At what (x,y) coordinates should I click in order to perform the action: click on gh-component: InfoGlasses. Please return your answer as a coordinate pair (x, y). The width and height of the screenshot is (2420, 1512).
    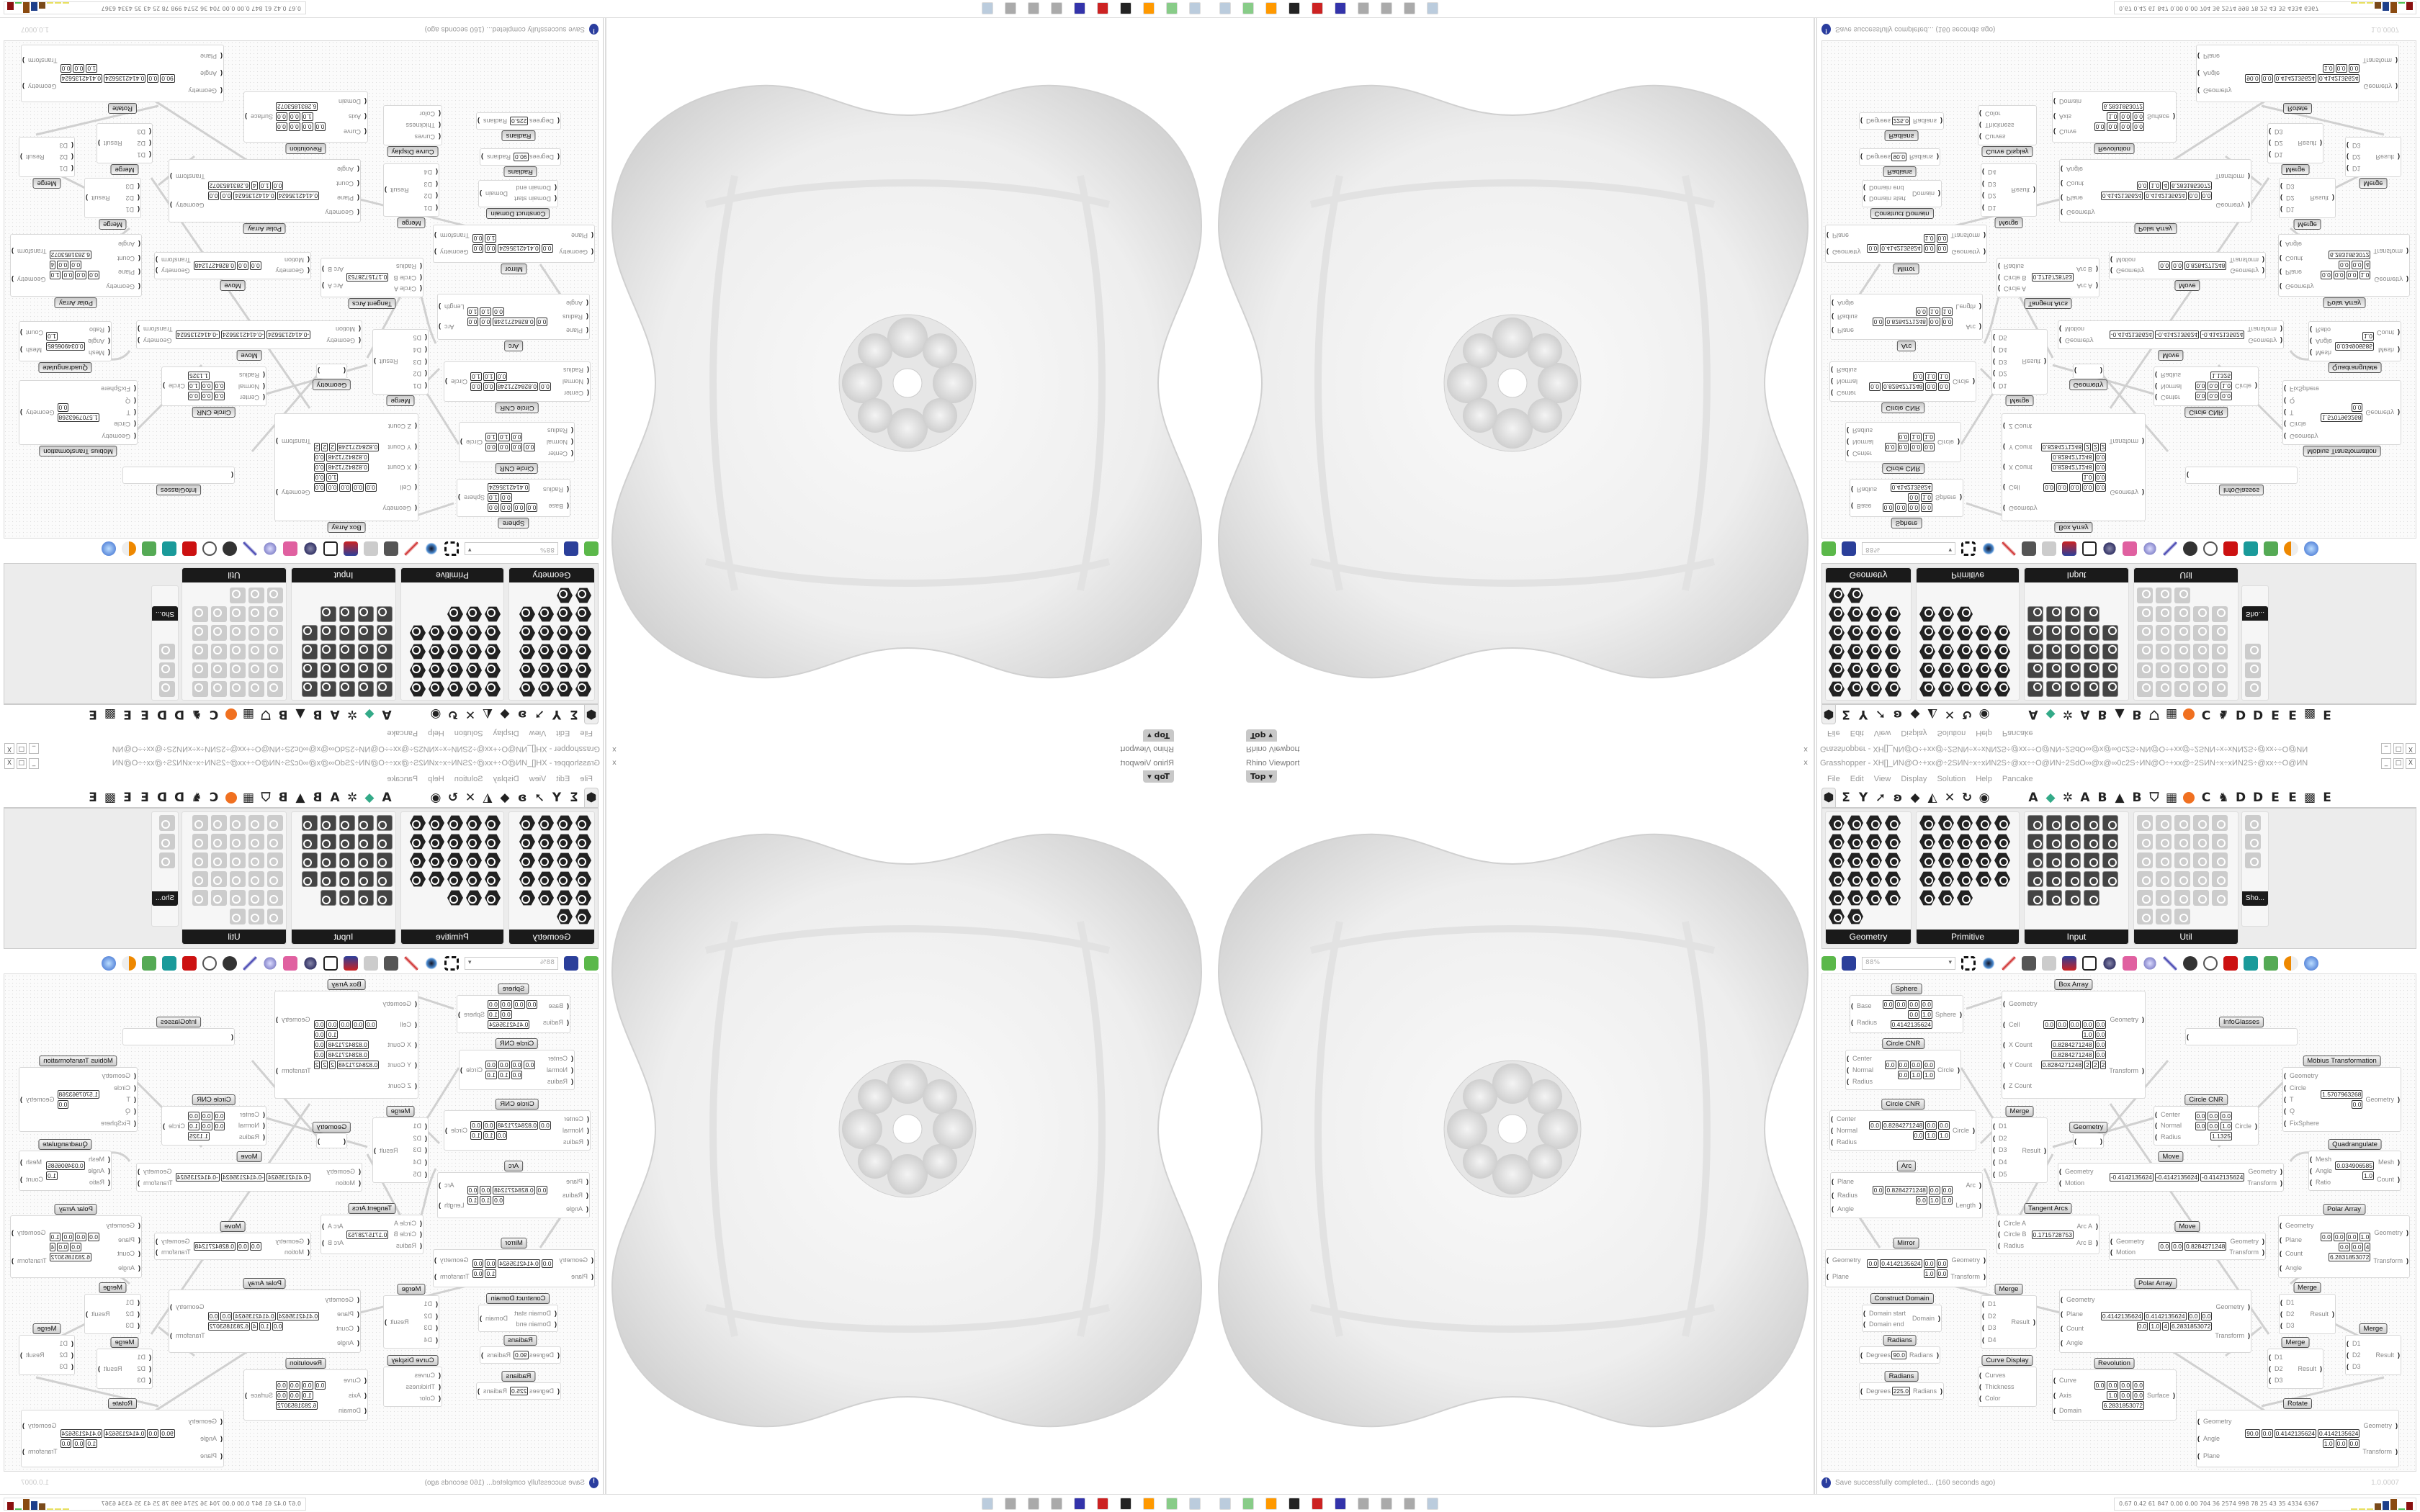
    Looking at the image, I should click on (2241, 481).